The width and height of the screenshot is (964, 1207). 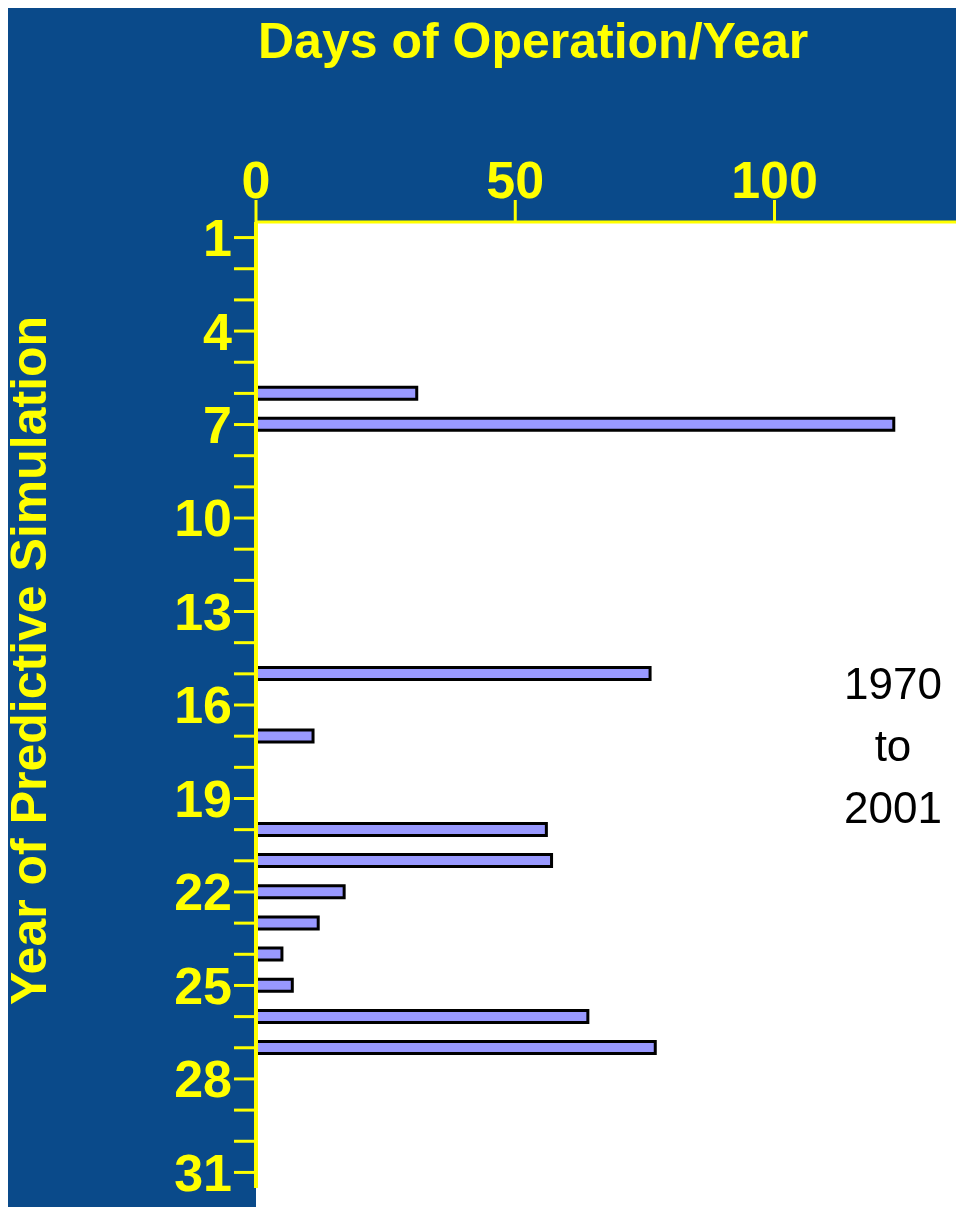 What do you see at coordinates (774, 180) in the screenshot?
I see `x-tick-label: 100` at bounding box center [774, 180].